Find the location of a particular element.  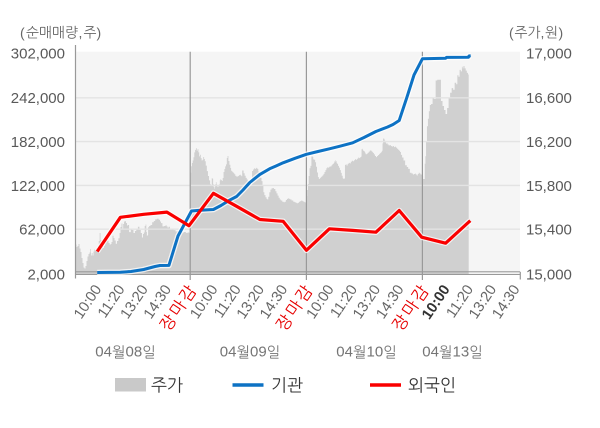

svg-text: 15,000 is located at coordinates (549, 274).